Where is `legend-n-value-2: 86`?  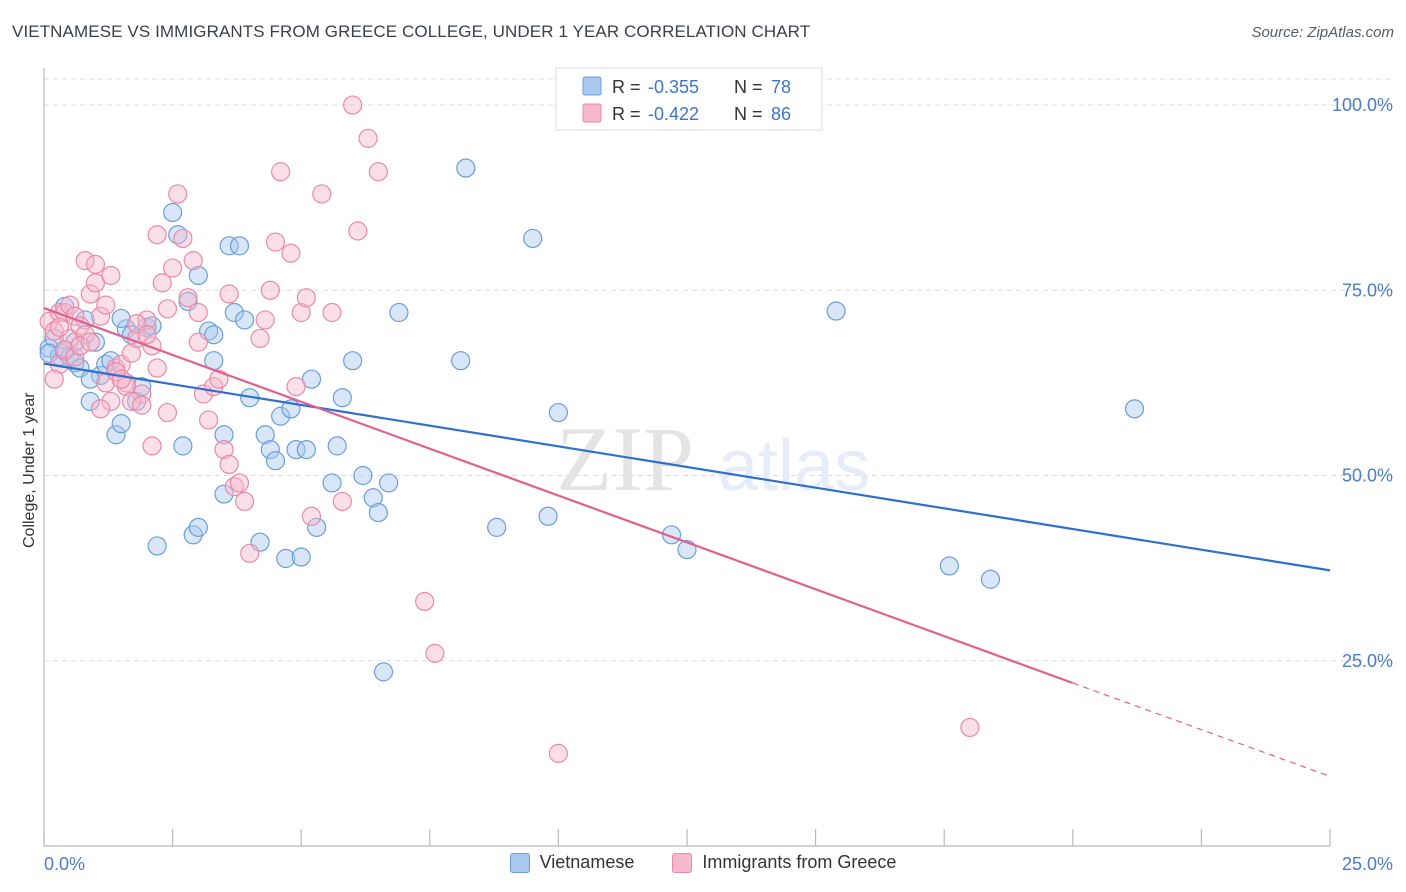
legend-n-value-2: 86 is located at coordinates (781, 114).